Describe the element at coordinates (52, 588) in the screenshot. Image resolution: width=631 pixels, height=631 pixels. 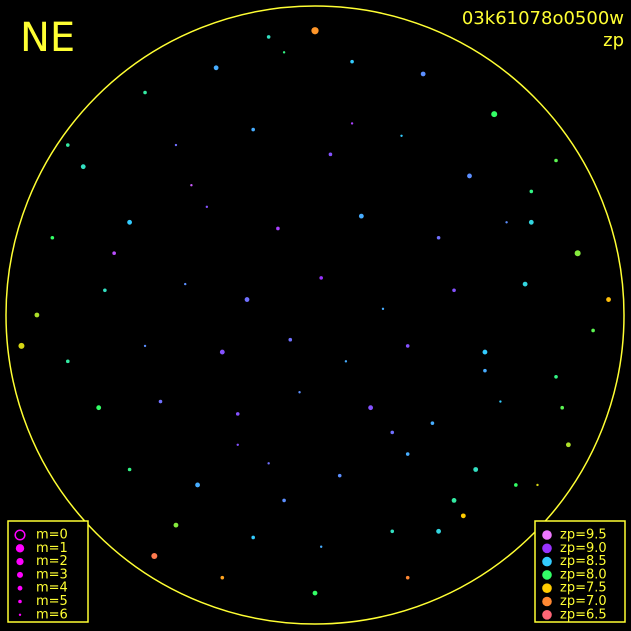
I see `size-legend-label: m=4` at that location.